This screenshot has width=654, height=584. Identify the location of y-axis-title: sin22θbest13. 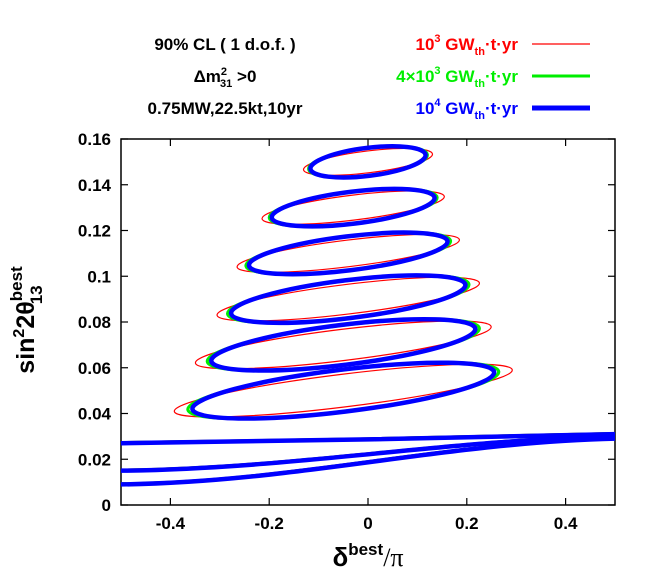
(26, 320).